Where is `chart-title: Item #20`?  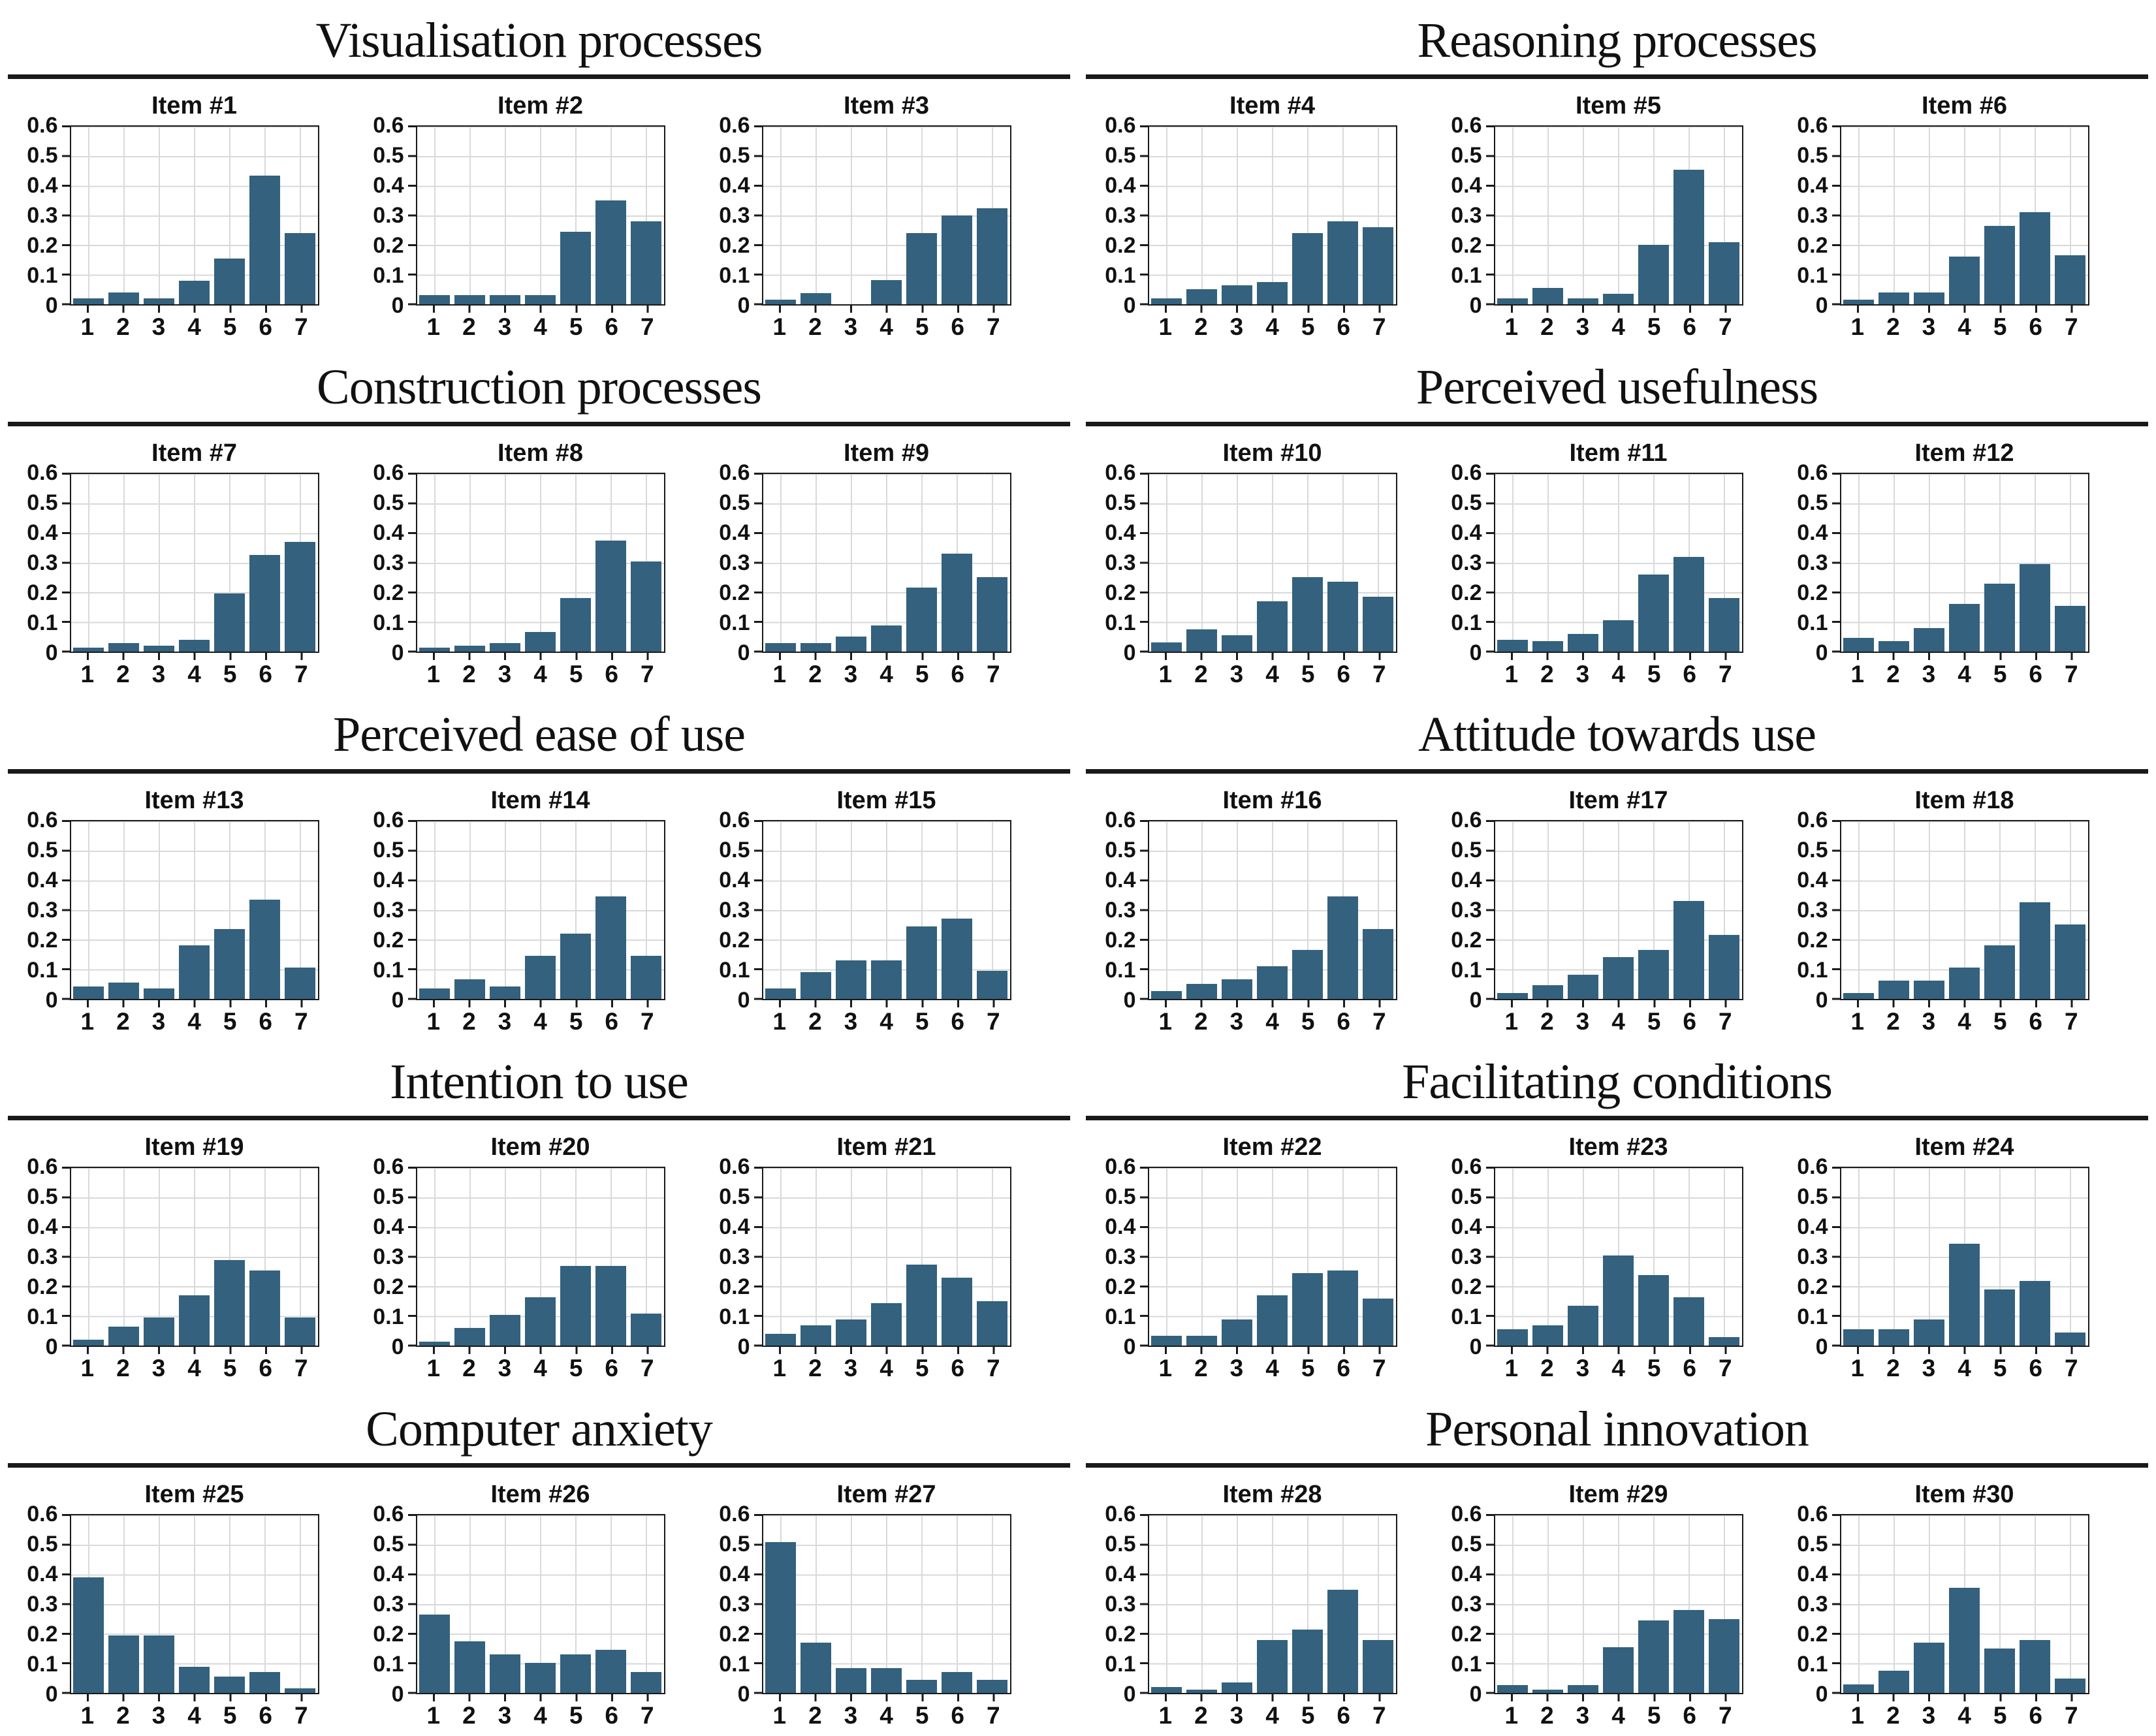
chart-title: Item #20 is located at coordinates (540, 1147).